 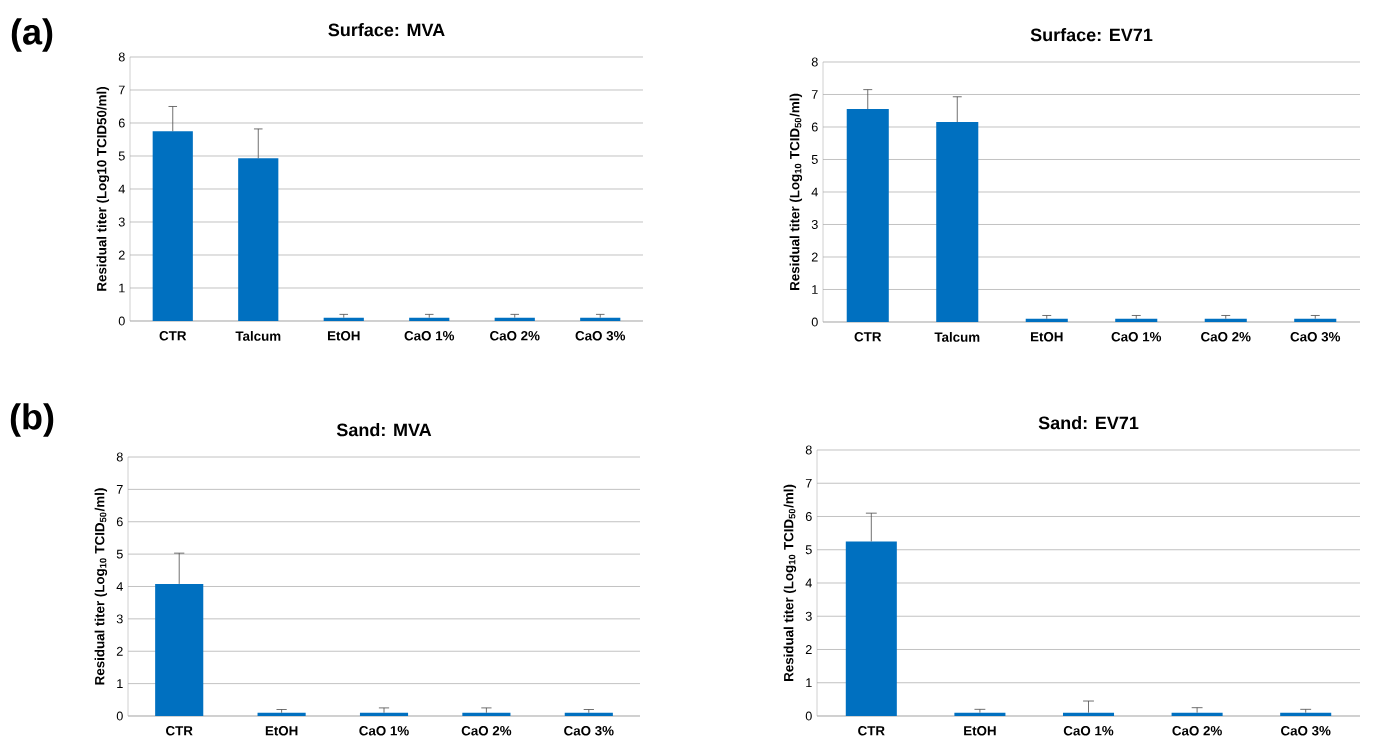 What do you see at coordinates (1091, 35) in the screenshot?
I see `chart-title: Surface: EV71` at bounding box center [1091, 35].